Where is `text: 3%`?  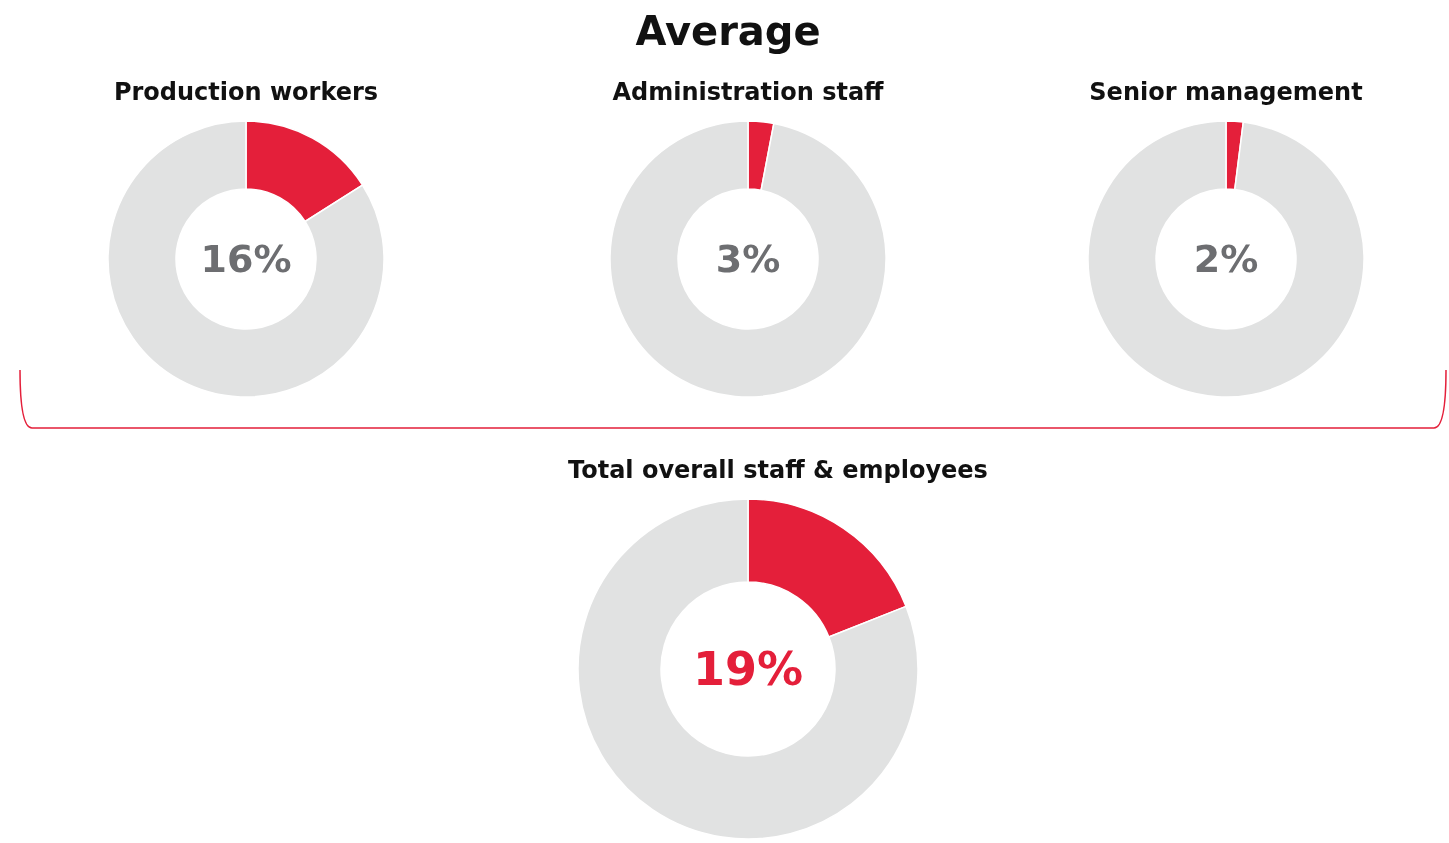 text: 3% is located at coordinates (748, 259).